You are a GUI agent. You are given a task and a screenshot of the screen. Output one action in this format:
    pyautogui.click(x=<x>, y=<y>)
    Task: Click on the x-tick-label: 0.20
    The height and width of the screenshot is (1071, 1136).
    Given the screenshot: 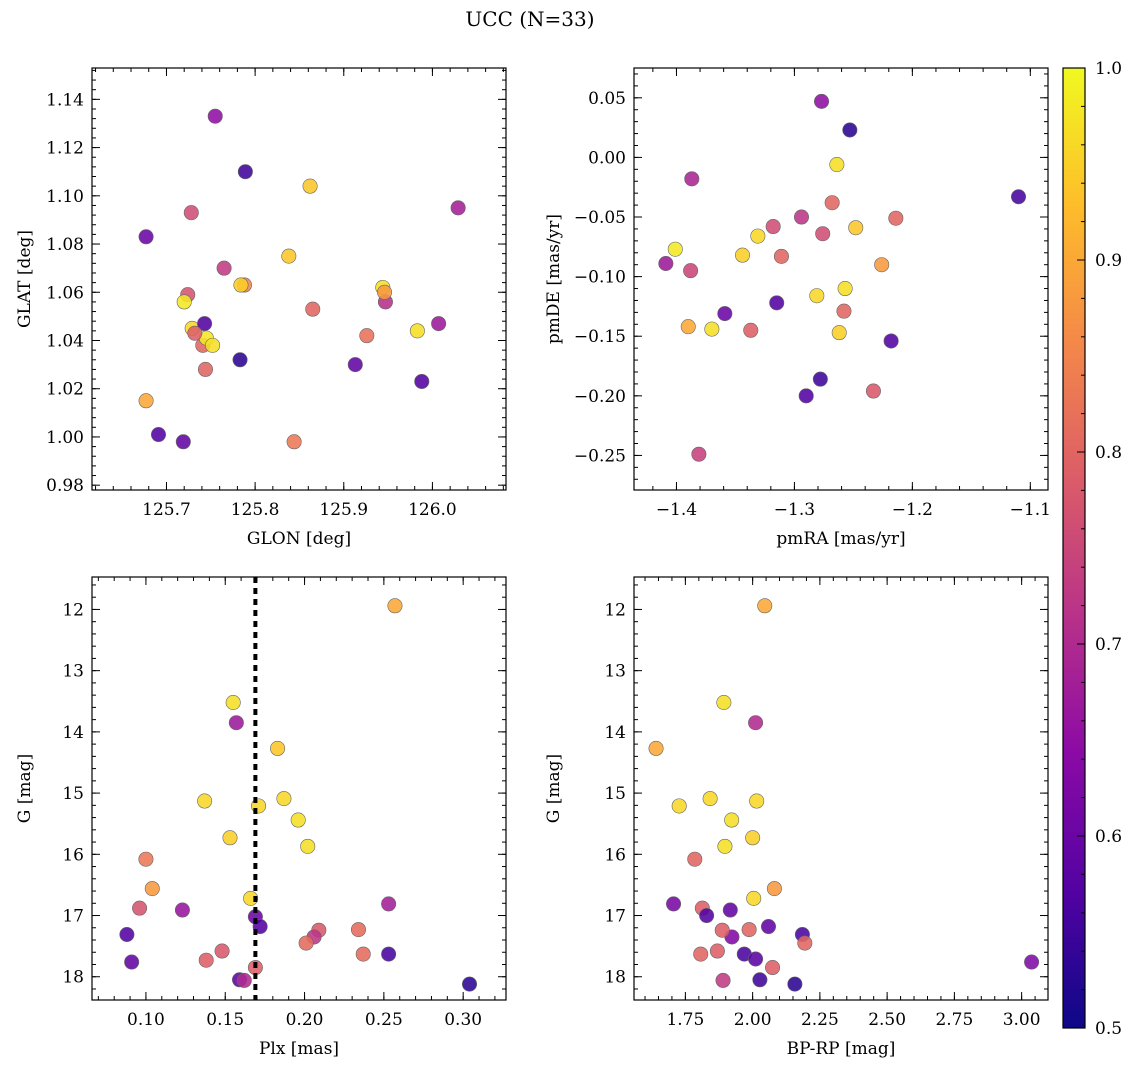 What is the action you would take?
    pyautogui.click(x=305, y=1020)
    